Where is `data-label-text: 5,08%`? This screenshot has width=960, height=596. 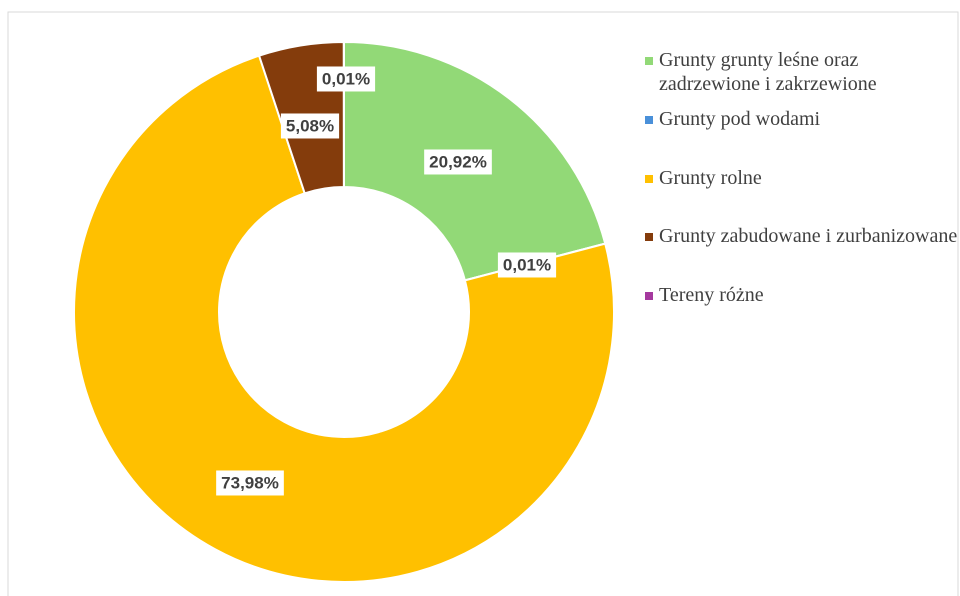
data-label-text: 5,08% is located at coordinates (310, 125).